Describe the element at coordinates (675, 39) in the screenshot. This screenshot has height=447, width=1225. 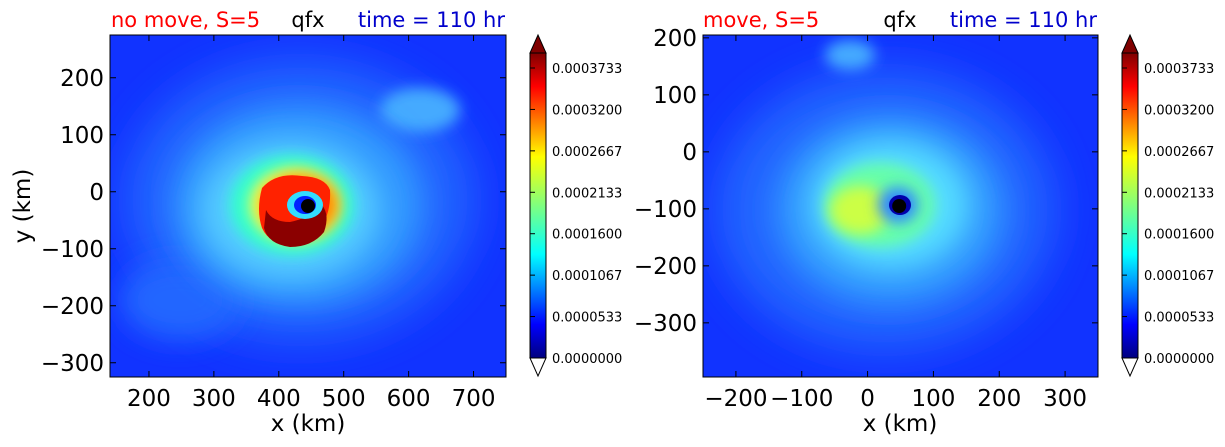
I see `right-y-tick-label: 200` at that location.